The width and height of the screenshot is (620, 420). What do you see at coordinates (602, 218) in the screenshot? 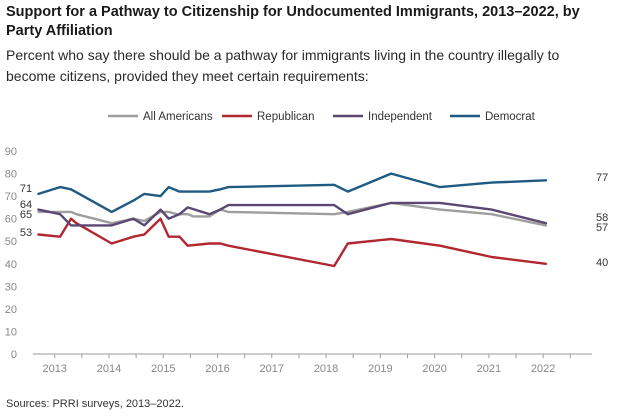
I see `end-value-label: 58` at bounding box center [602, 218].